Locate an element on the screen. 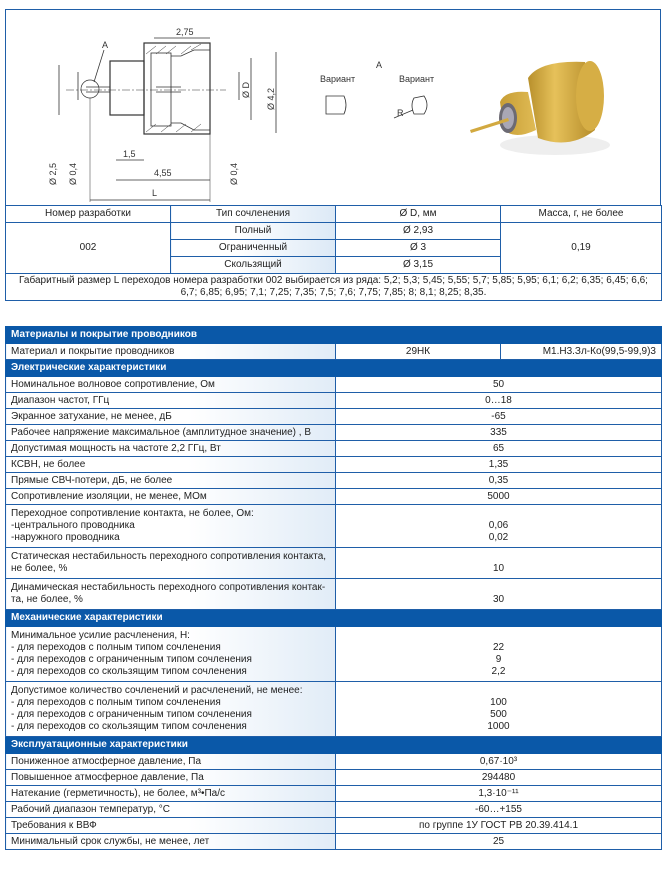 The height and width of the screenshot is (888, 670). dim-L: L is located at coordinates (154, 193).